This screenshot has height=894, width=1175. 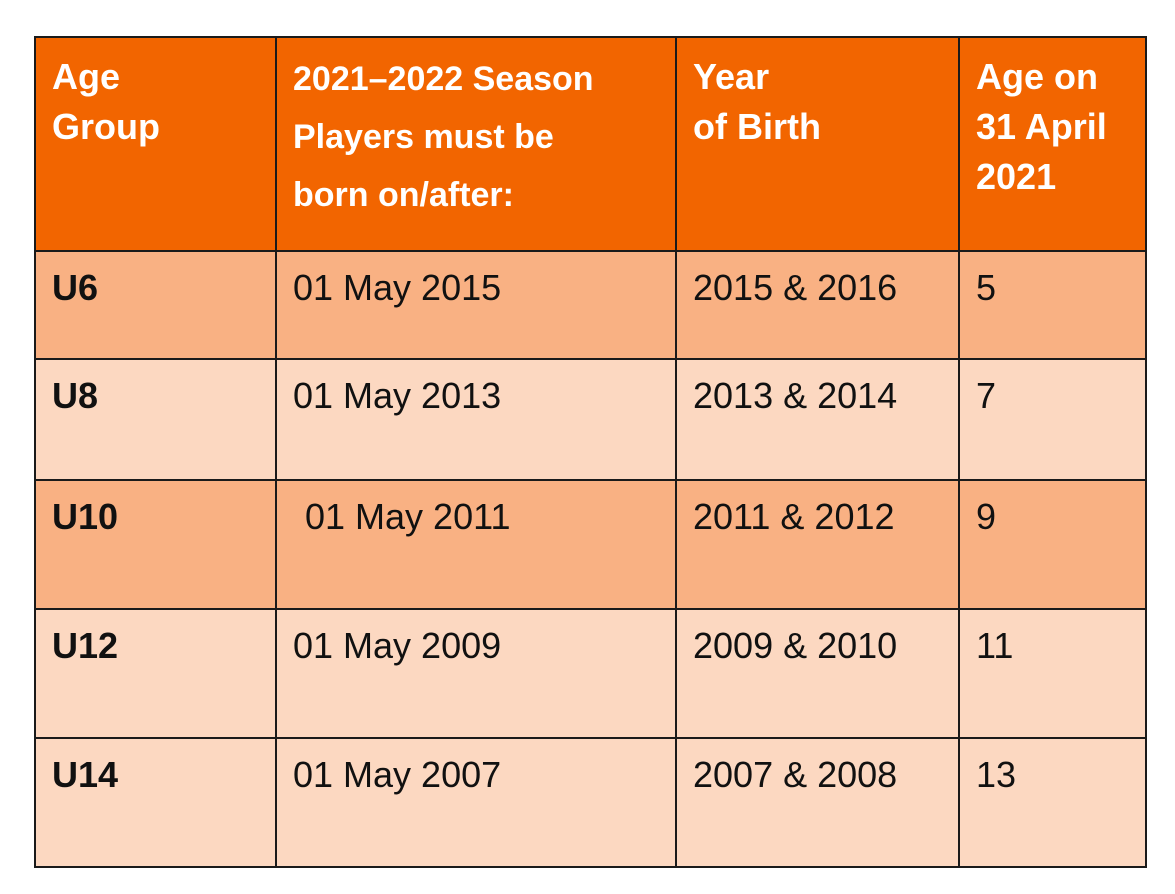 I want to click on header-age-group-line: Age, so click(x=86, y=76).